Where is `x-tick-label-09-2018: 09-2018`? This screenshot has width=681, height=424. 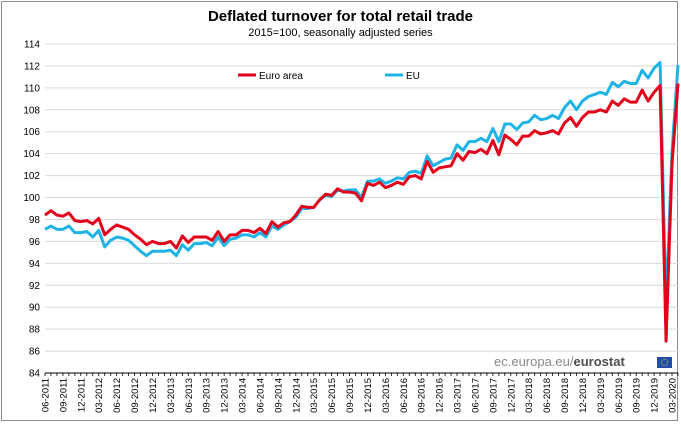
x-tick-label-09-2018: 09-2018 is located at coordinates (565, 395).